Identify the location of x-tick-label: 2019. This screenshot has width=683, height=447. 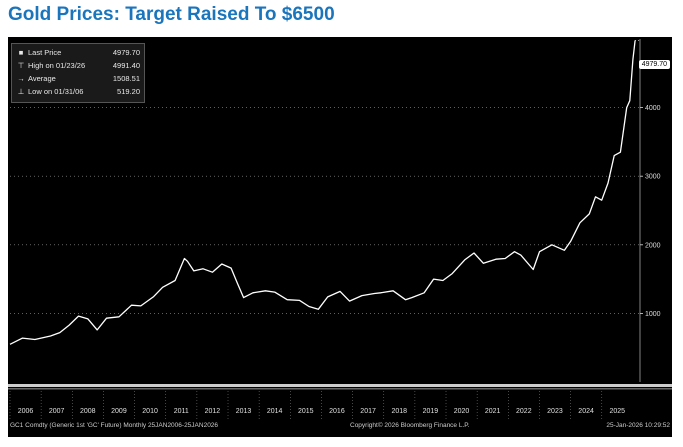
(431, 411).